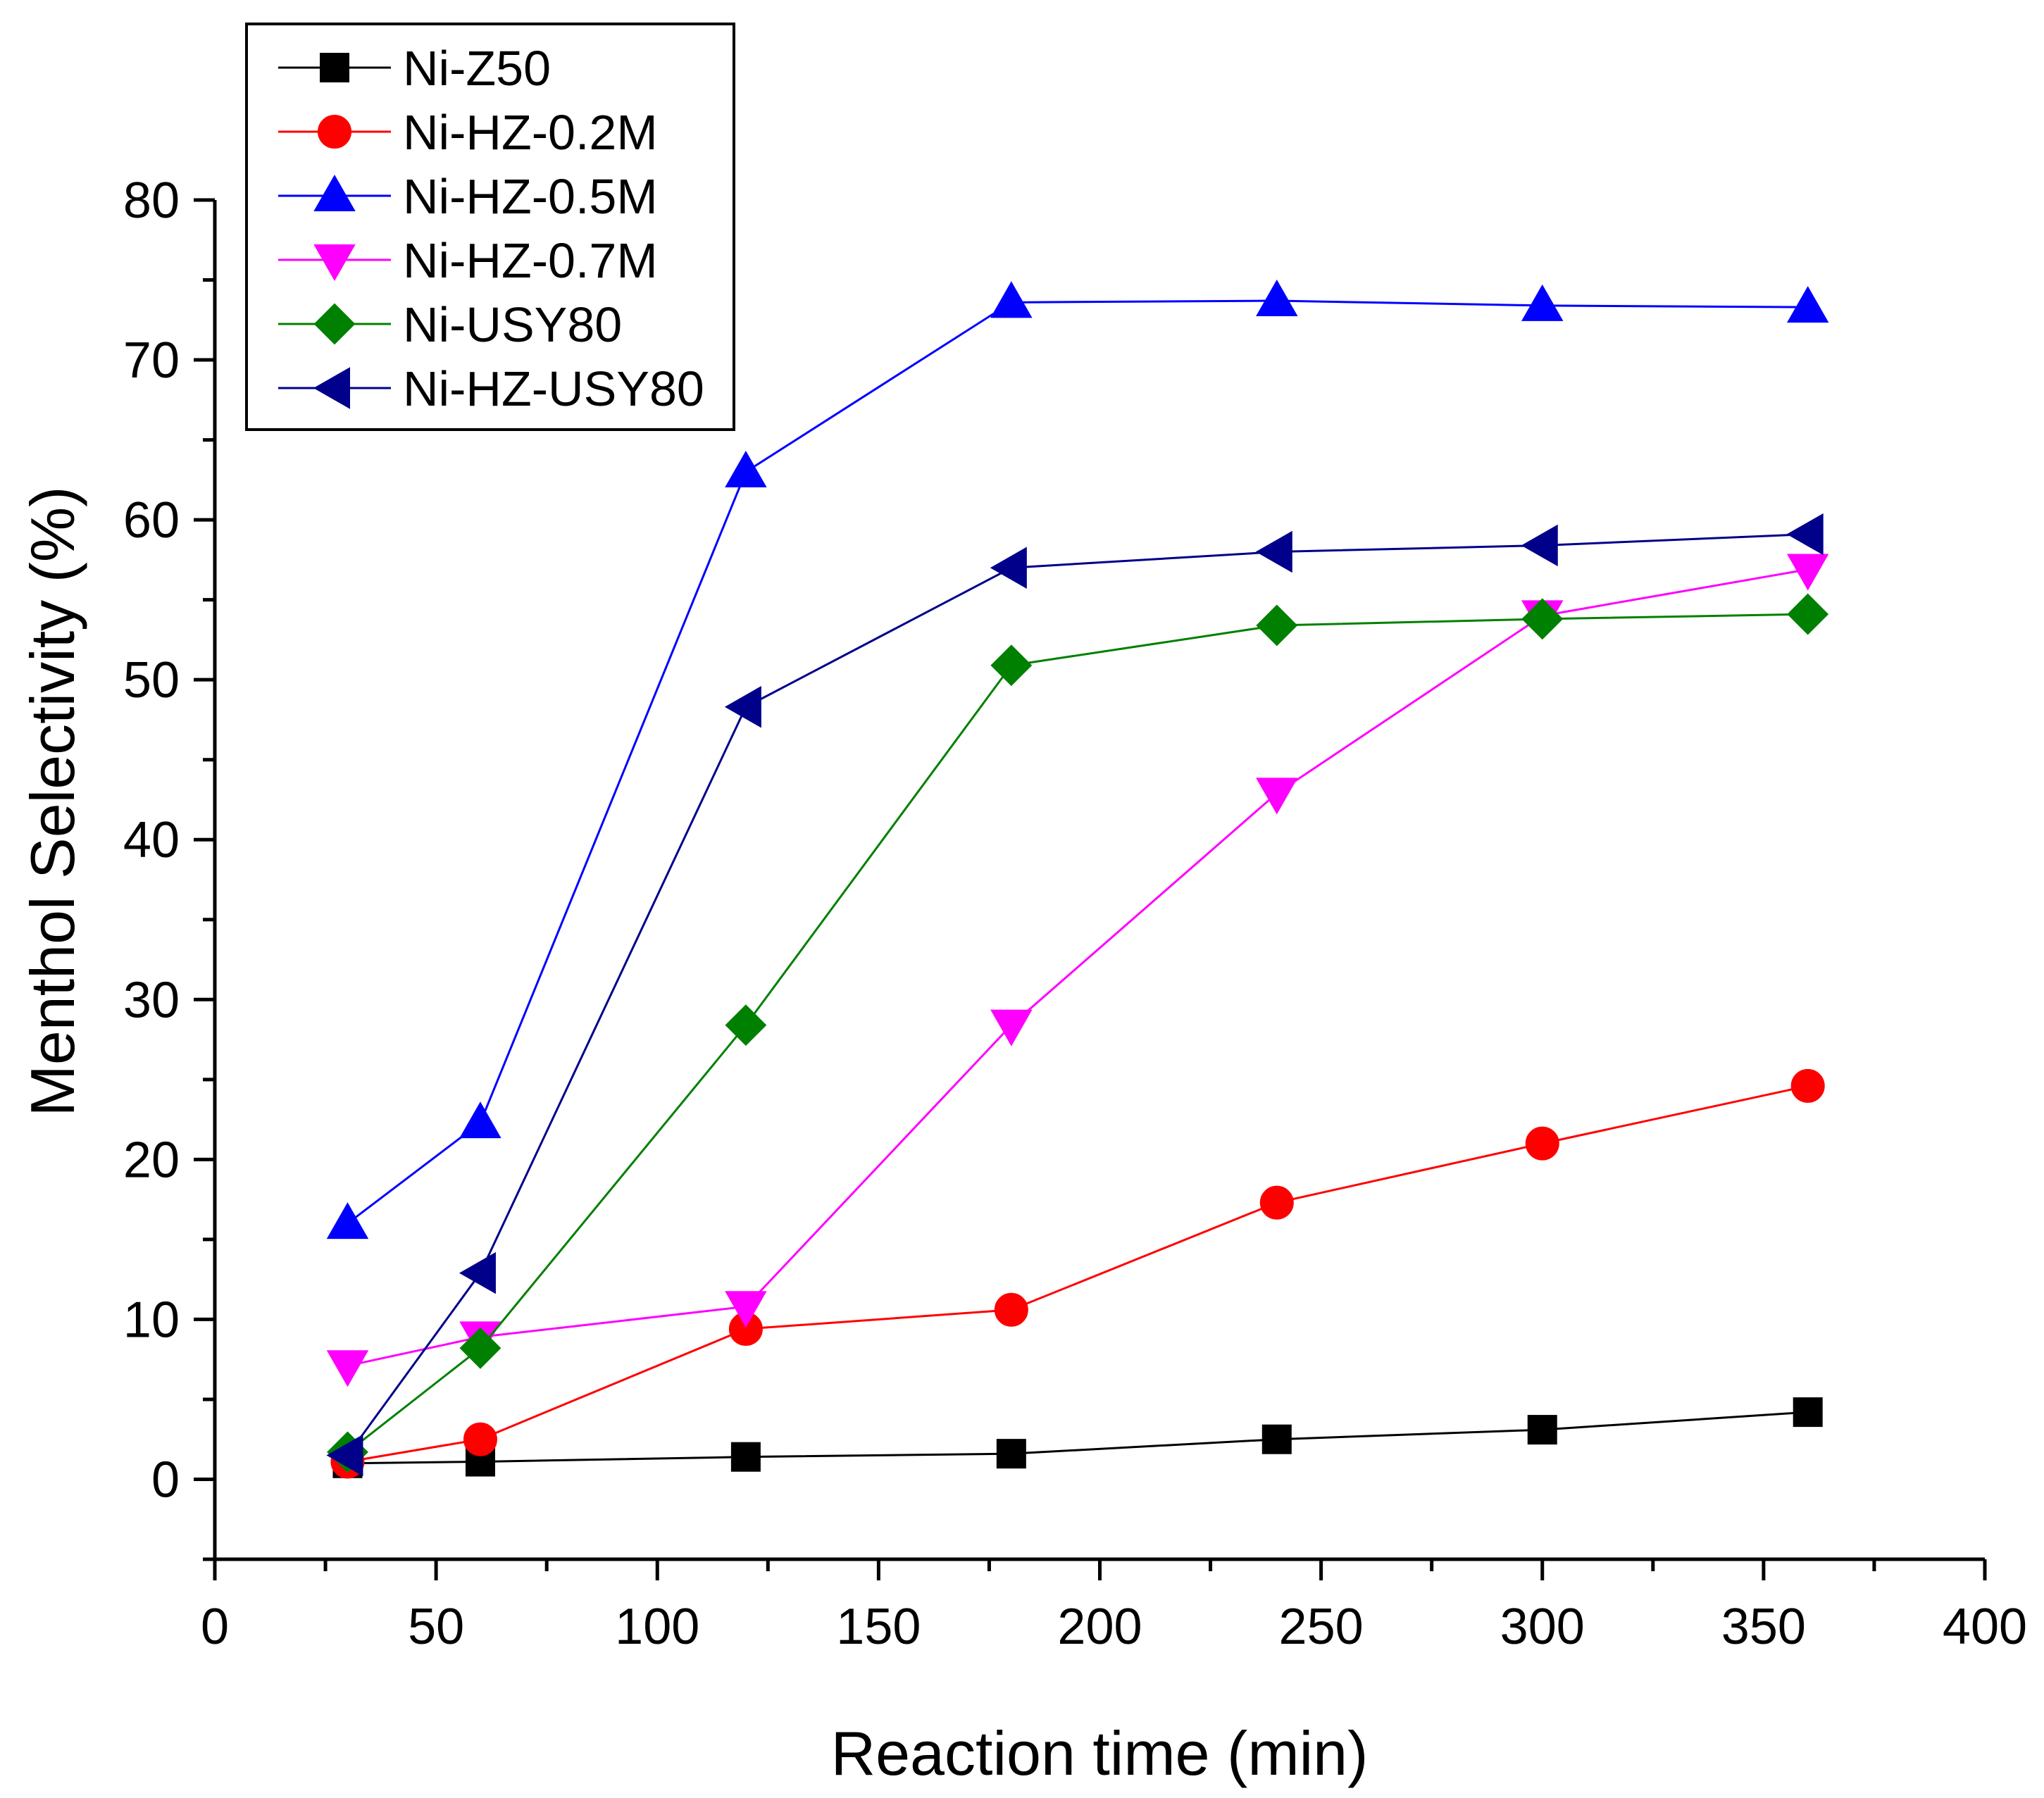  Describe the element at coordinates (436, 1627) in the screenshot. I see `x-tick-label: 50` at that location.